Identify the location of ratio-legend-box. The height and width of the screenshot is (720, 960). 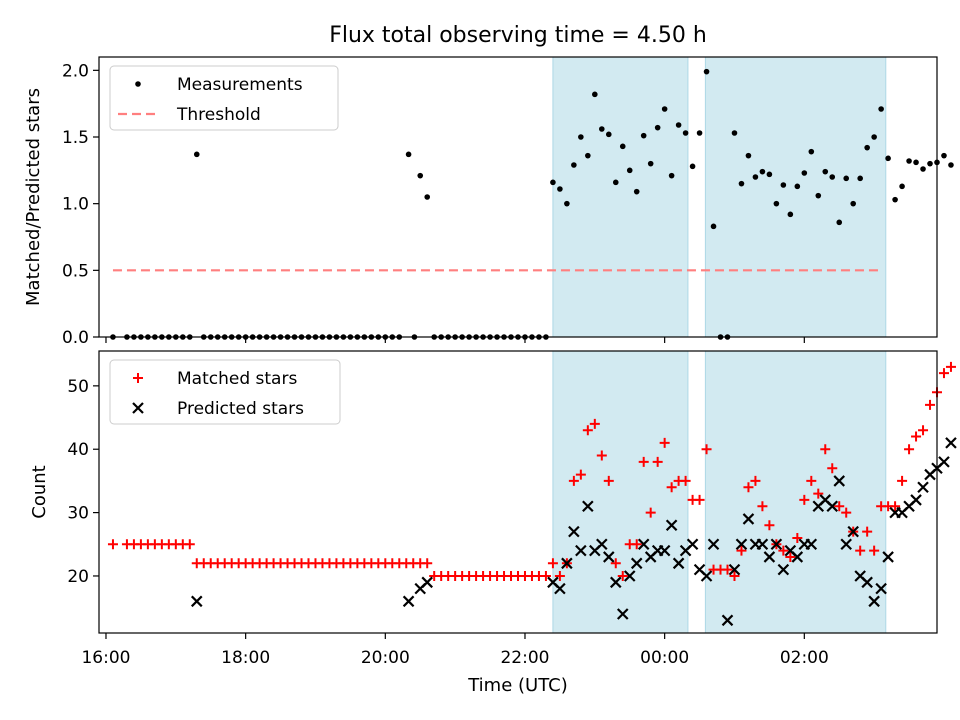
(224, 98).